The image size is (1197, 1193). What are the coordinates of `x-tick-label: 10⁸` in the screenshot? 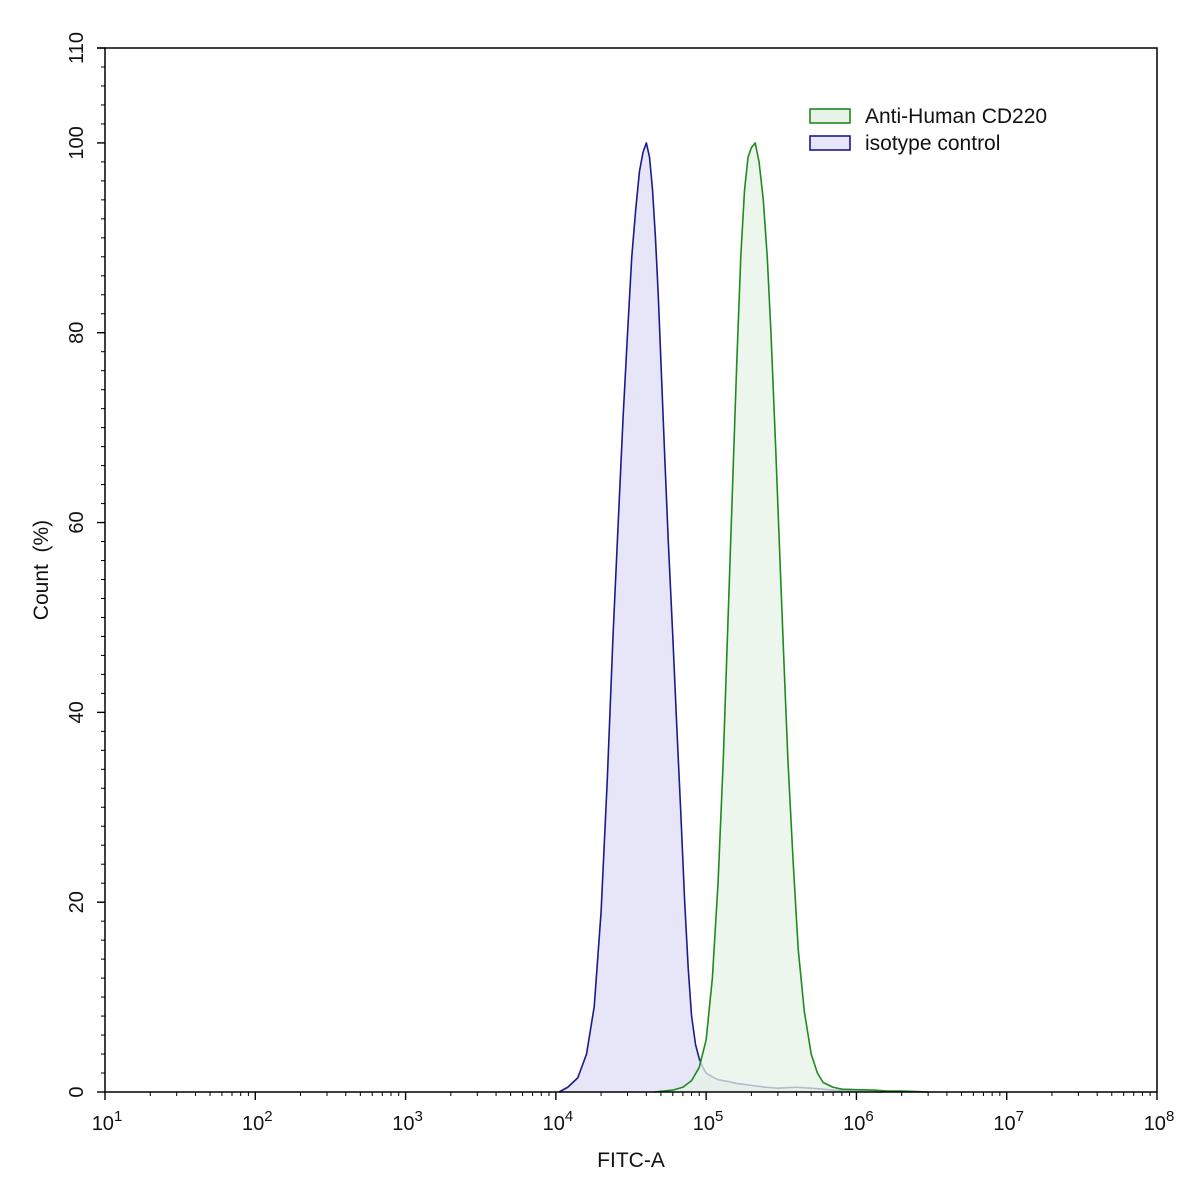 It's located at (1159, 1121).